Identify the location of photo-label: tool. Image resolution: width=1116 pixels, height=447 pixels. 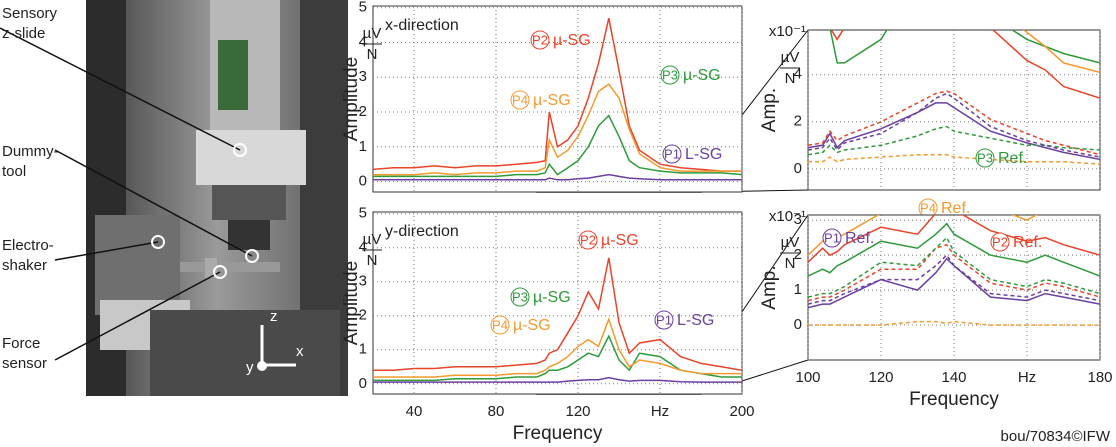
(14, 171).